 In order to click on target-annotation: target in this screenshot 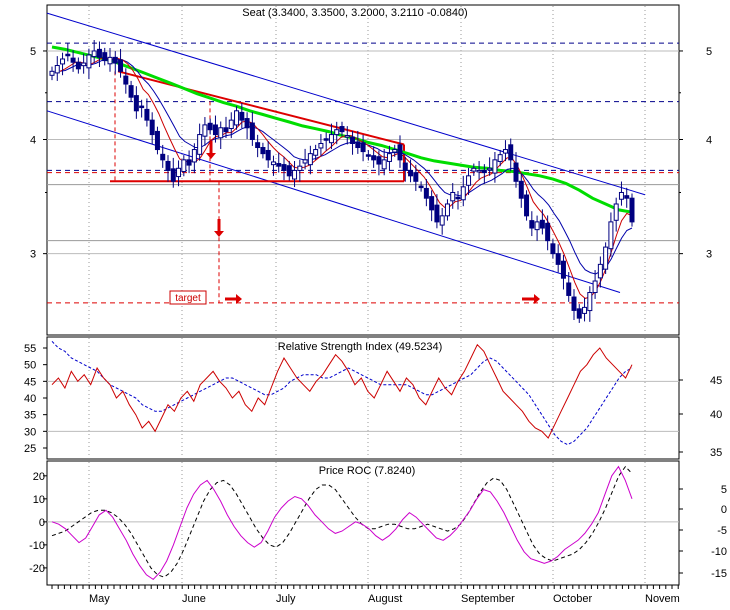, I will do `click(188, 297)`.